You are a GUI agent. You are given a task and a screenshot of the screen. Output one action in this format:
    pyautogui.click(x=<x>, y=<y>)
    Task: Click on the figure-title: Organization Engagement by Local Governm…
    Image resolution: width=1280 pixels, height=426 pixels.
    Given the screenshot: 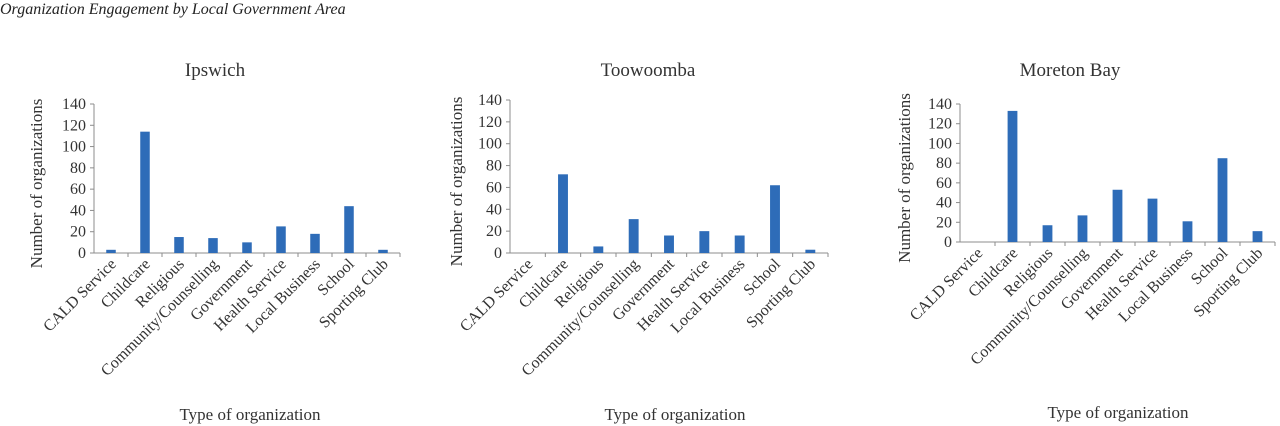 What is the action you would take?
    pyautogui.click(x=173, y=9)
    